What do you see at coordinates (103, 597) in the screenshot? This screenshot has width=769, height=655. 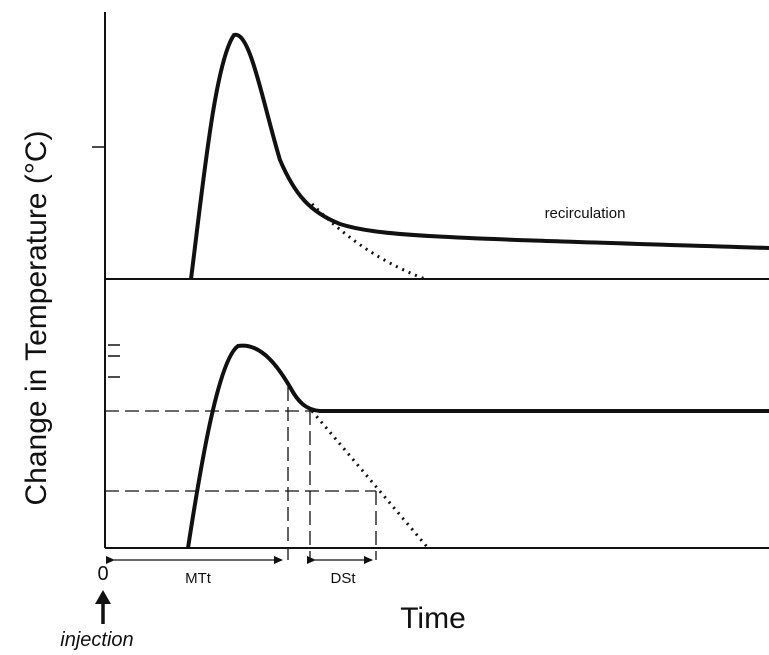 I see `injection-arrowhead-icon` at bounding box center [103, 597].